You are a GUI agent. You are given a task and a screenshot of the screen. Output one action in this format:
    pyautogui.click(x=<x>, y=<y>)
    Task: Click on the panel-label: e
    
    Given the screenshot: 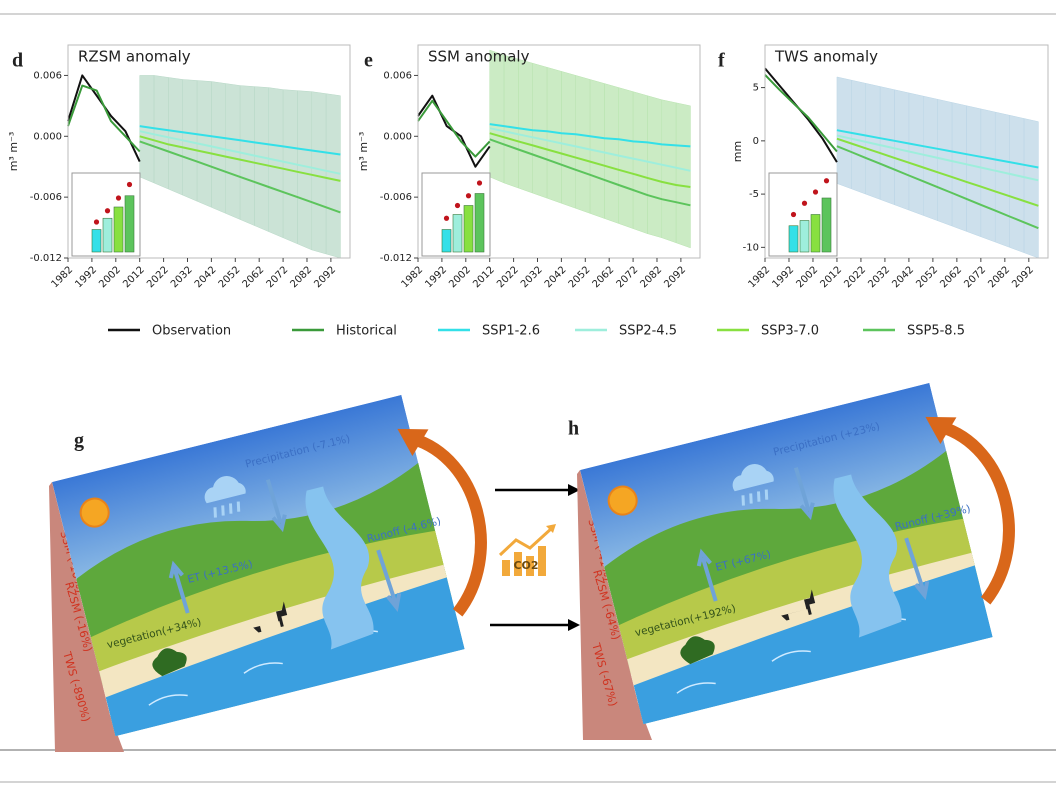 What is the action you would take?
    pyautogui.click(x=368, y=61)
    